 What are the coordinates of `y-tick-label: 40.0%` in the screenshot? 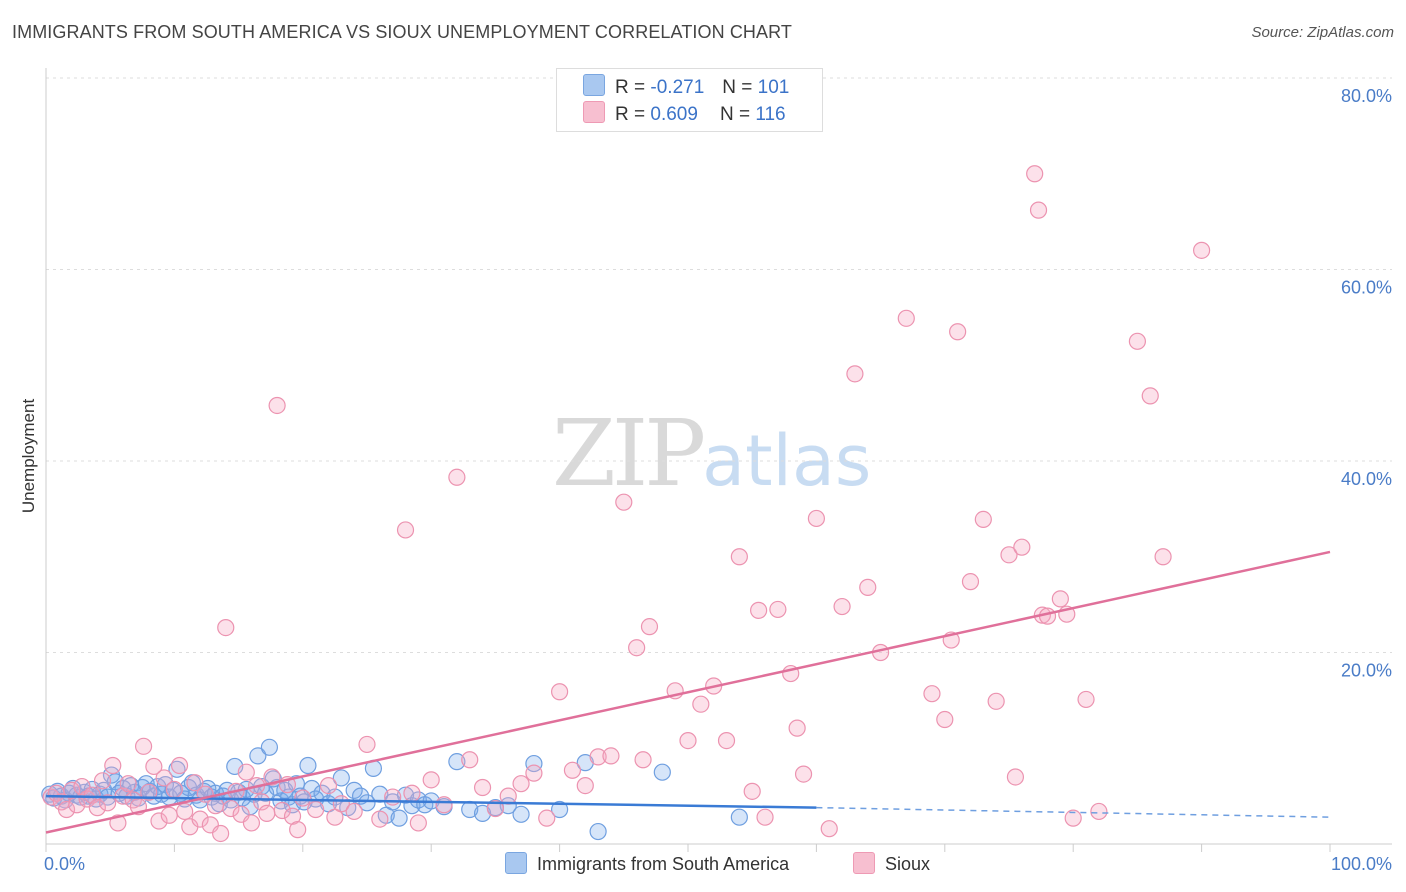 It's located at (1366, 479).